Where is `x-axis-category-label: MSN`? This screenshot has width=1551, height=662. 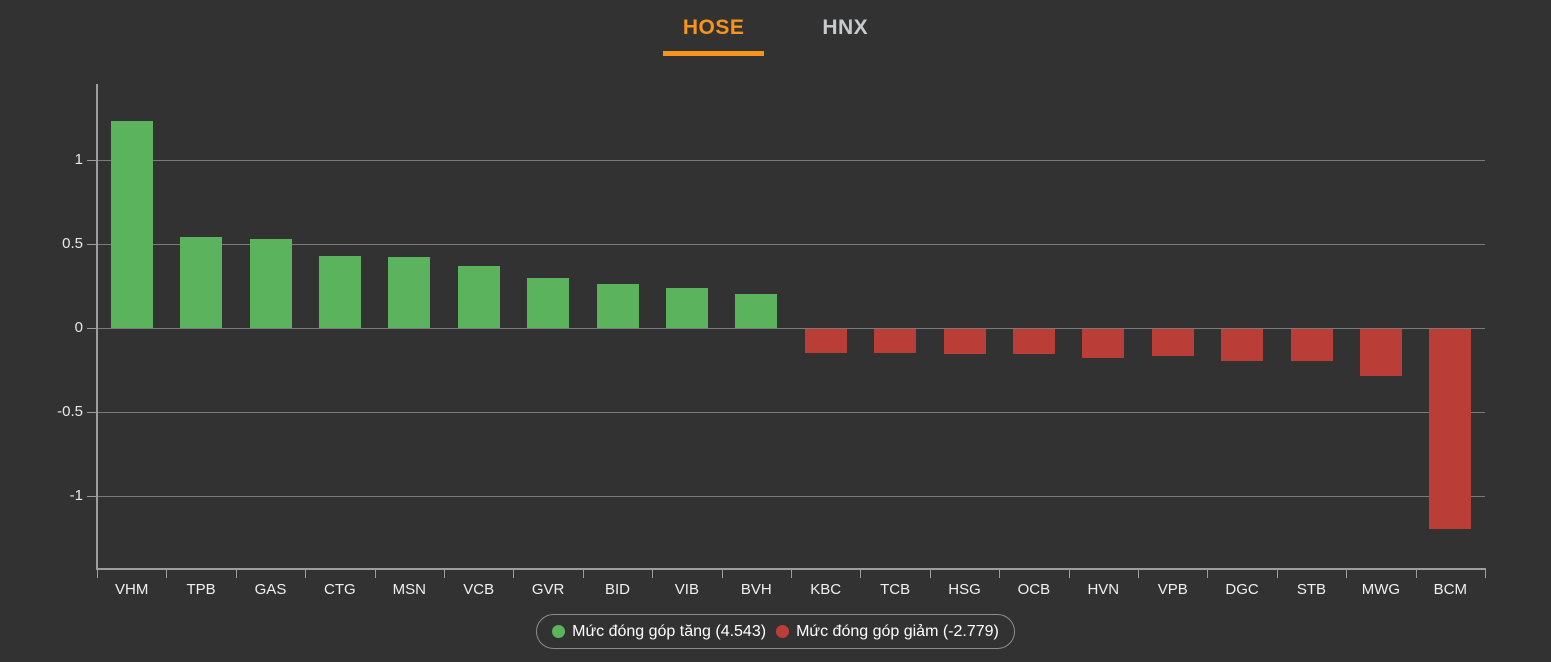
x-axis-category-label: MSN is located at coordinates (409, 589).